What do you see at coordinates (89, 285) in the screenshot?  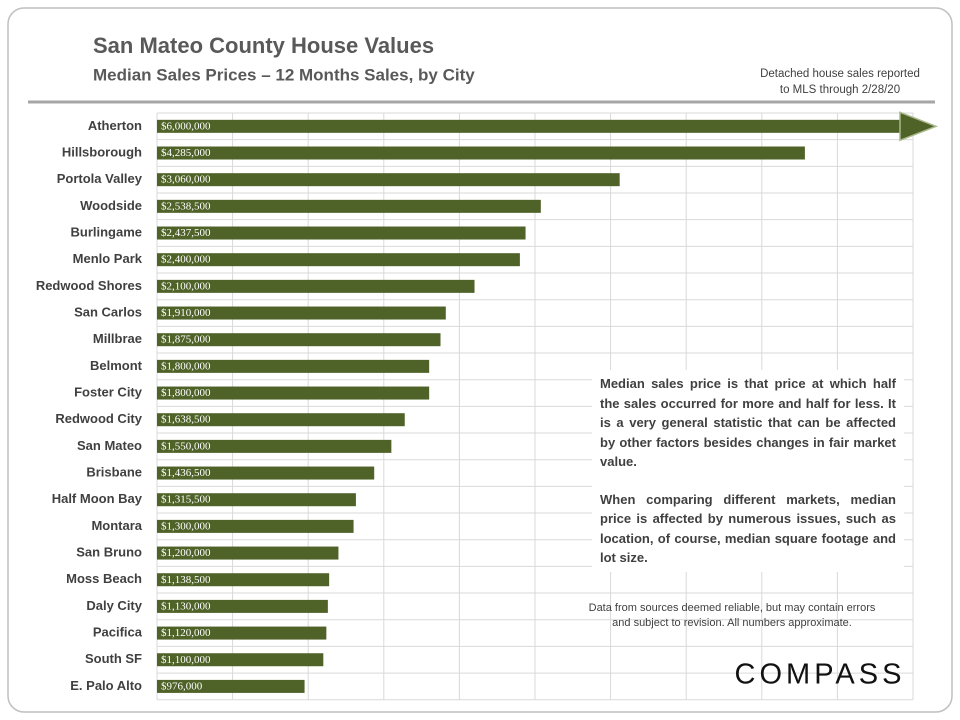 I see `y-tick-label: Redwood Shores` at bounding box center [89, 285].